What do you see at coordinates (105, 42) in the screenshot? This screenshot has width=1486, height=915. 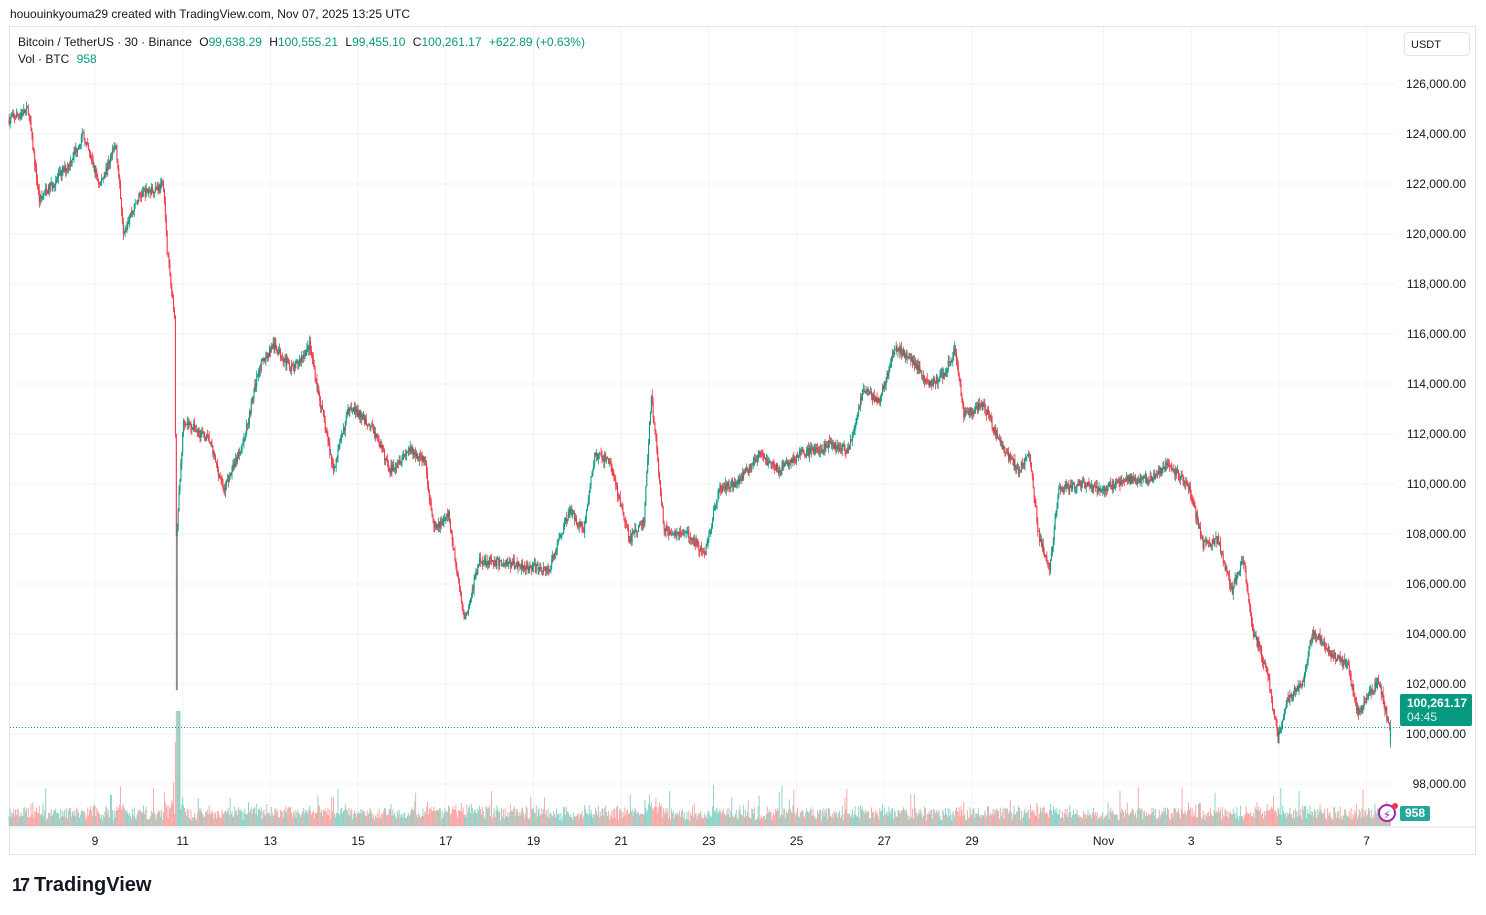 I see `symbol-name: Bitcoin / TetherUS · 30 · Binance` at bounding box center [105, 42].